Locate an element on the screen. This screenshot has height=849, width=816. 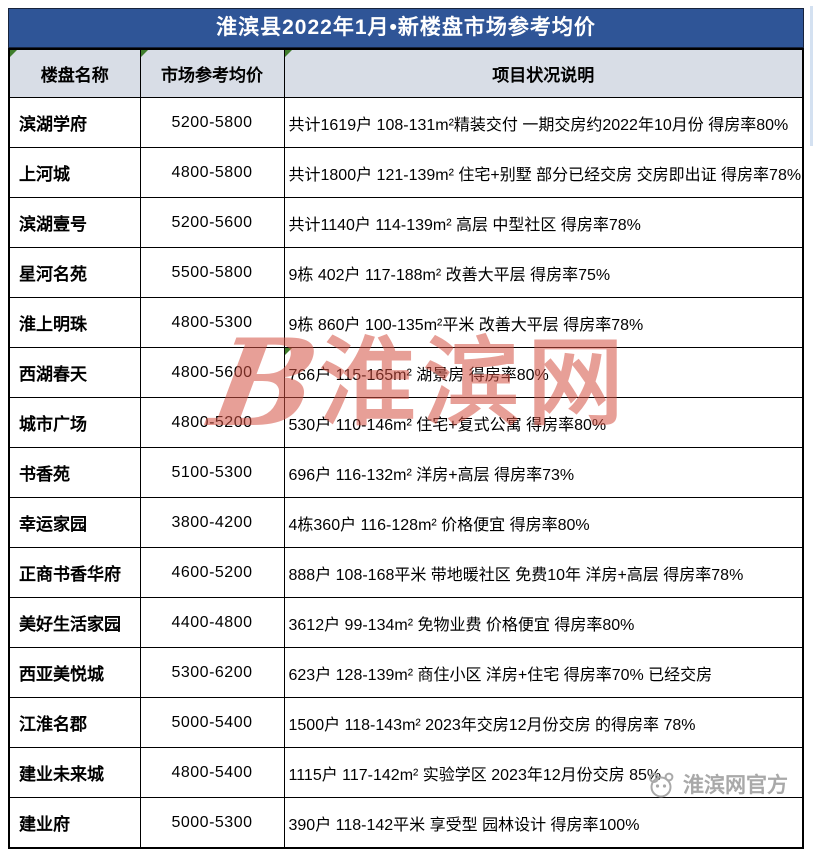
property-name-cell: 建业未来城 is located at coordinates (74, 772).